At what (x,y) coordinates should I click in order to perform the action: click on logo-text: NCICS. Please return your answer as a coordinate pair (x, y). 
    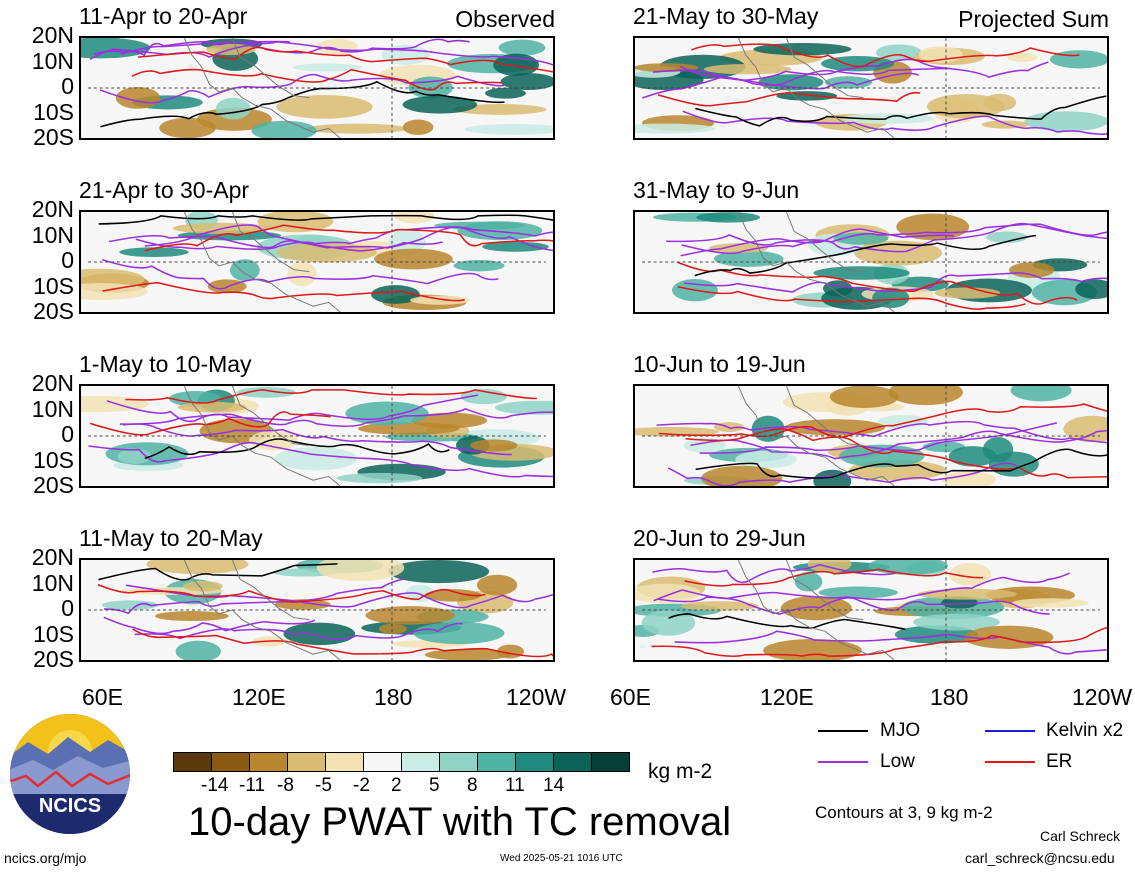
    Looking at the image, I should click on (70, 806).